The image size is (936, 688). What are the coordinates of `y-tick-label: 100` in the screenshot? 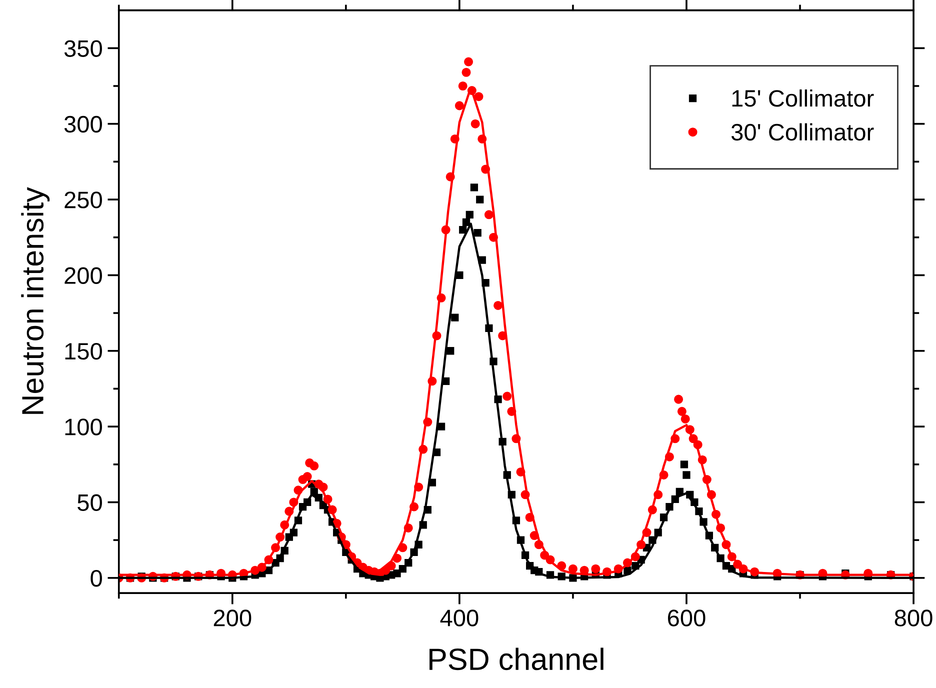 It's located at (83, 427).